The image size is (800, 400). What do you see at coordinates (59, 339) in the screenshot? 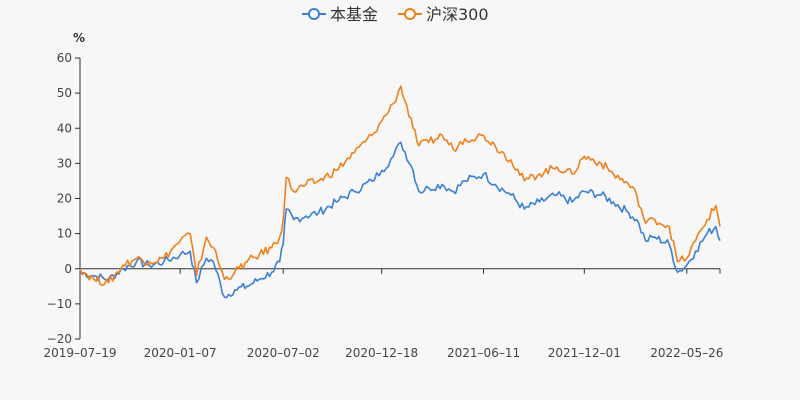
I see `y-tick-label: −20` at bounding box center [59, 339].